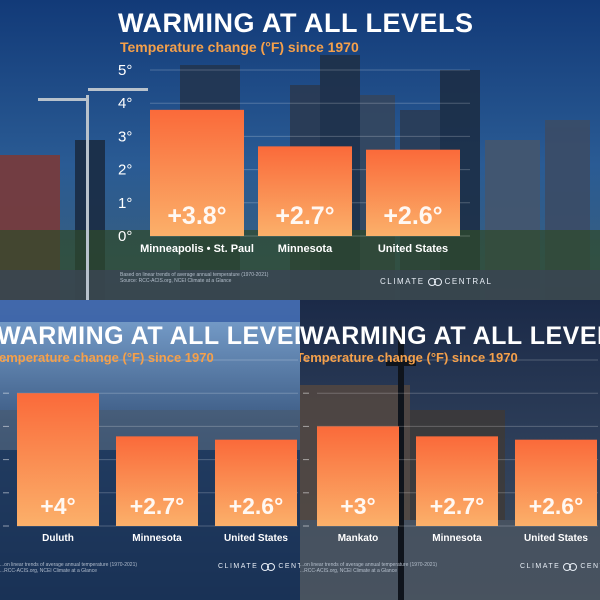 Image resolution: width=600 pixels, height=600 pixels. What do you see at coordinates (57, 506) in the screenshot?
I see `bar-value-label: +4°` at bounding box center [57, 506].